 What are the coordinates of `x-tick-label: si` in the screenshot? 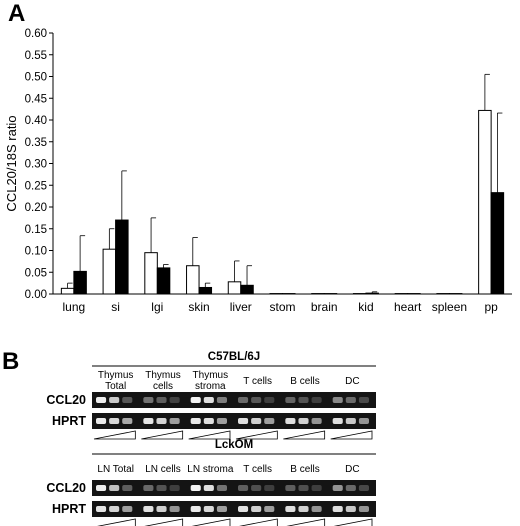 It's located at (115, 307).